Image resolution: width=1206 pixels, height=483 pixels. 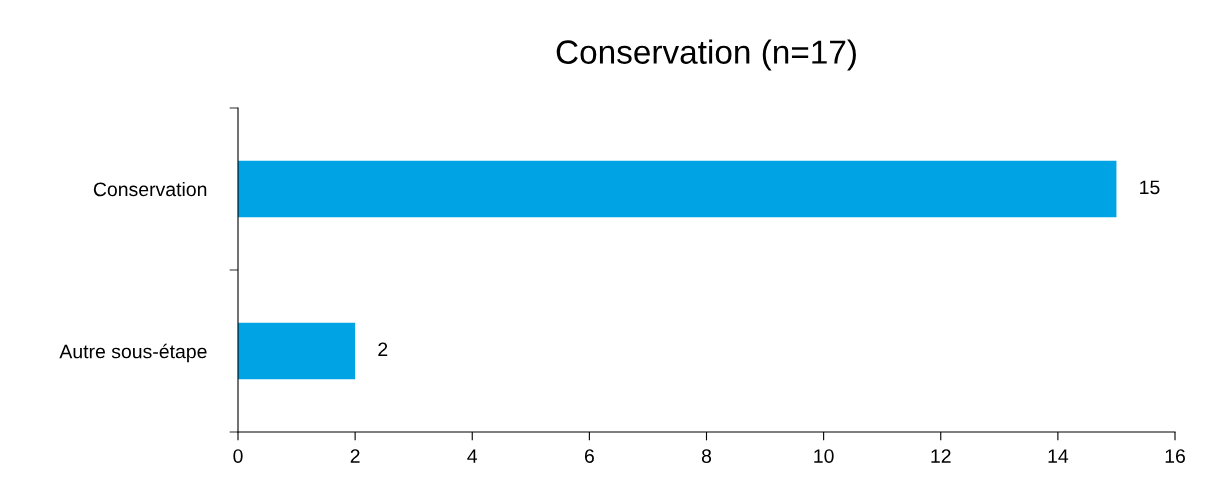 What do you see at coordinates (133, 353) in the screenshot?
I see `y-tick-label: Autre sous-étape` at bounding box center [133, 353].